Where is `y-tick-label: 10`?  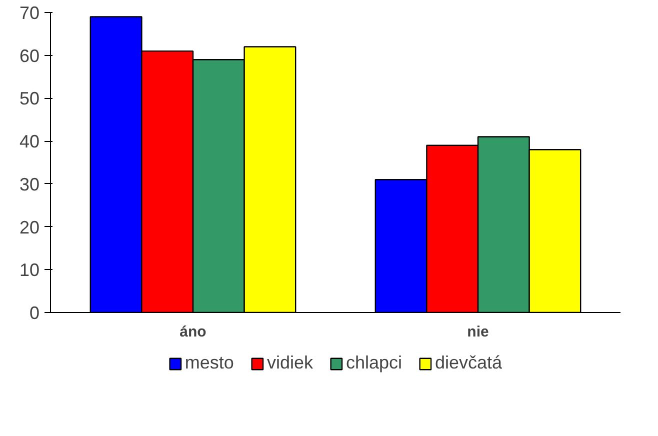
y-tick-label: 10 is located at coordinates (29, 270).